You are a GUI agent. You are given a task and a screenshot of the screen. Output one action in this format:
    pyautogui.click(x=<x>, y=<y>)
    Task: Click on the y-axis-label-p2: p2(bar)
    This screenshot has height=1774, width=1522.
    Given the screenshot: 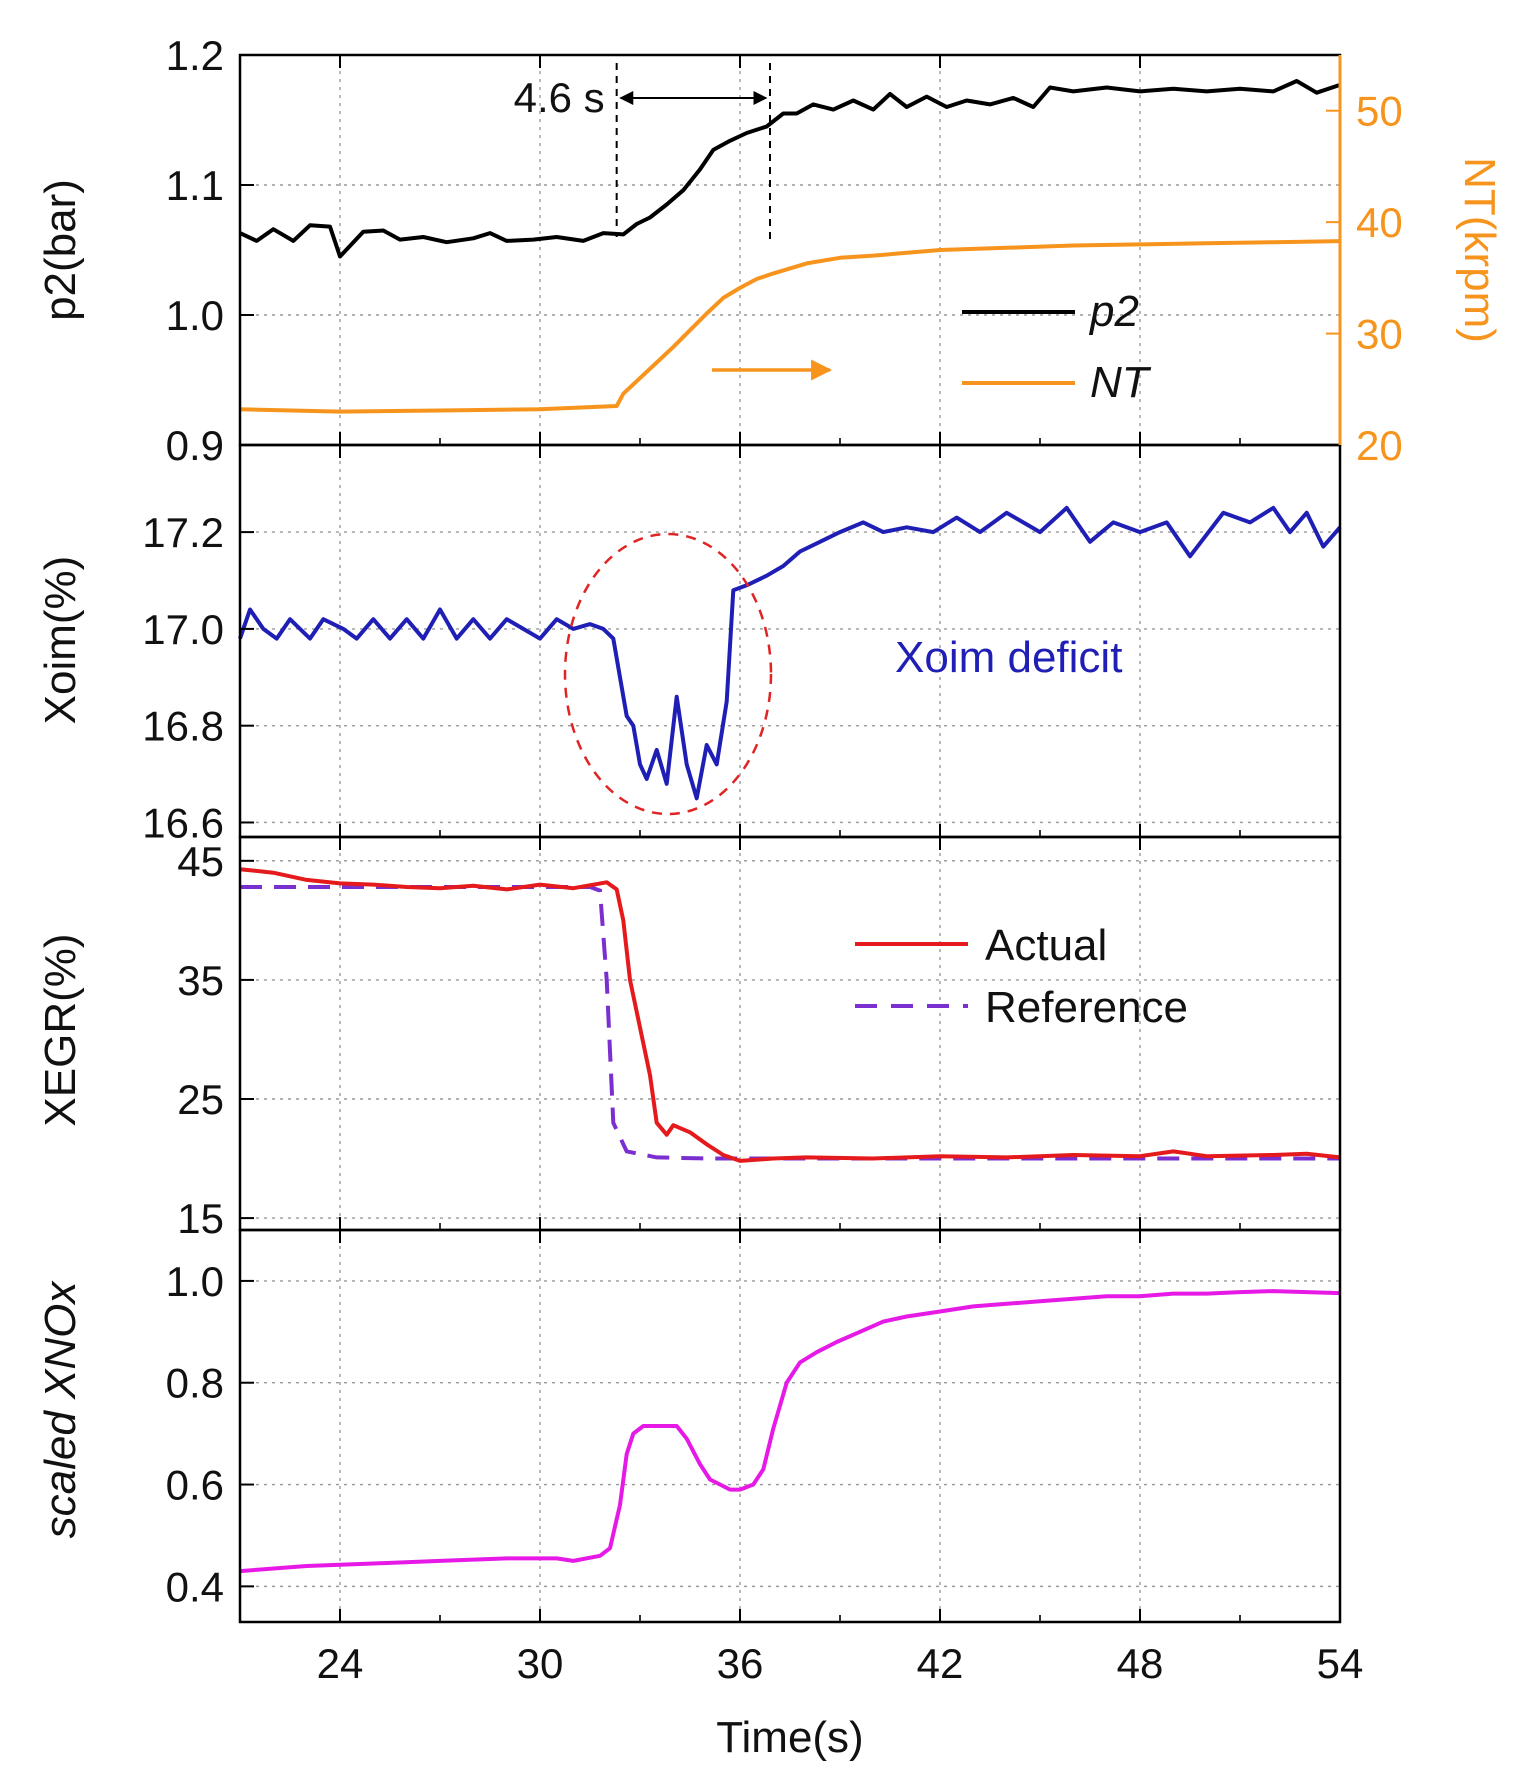 What is the action you would take?
    pyautogui.click(x=60, y=250)
    